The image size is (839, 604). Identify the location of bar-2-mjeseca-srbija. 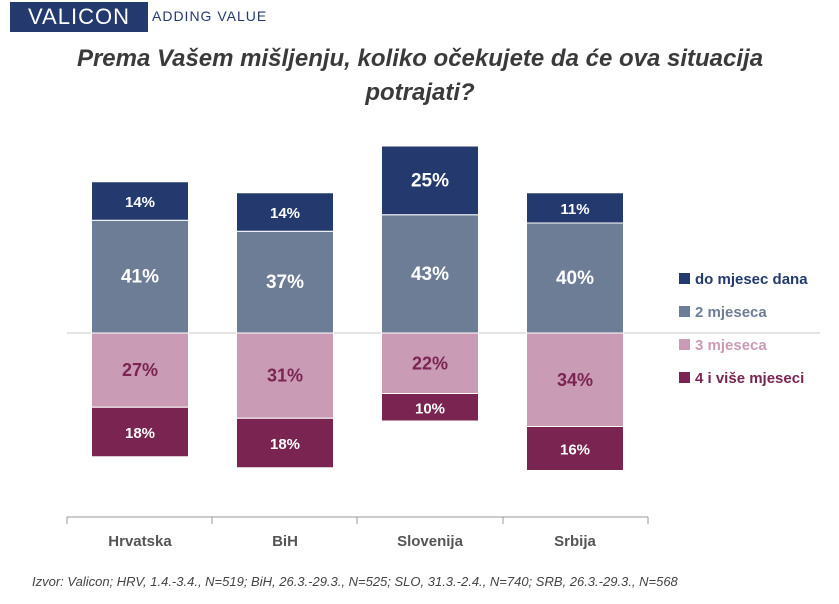
(575, 278).